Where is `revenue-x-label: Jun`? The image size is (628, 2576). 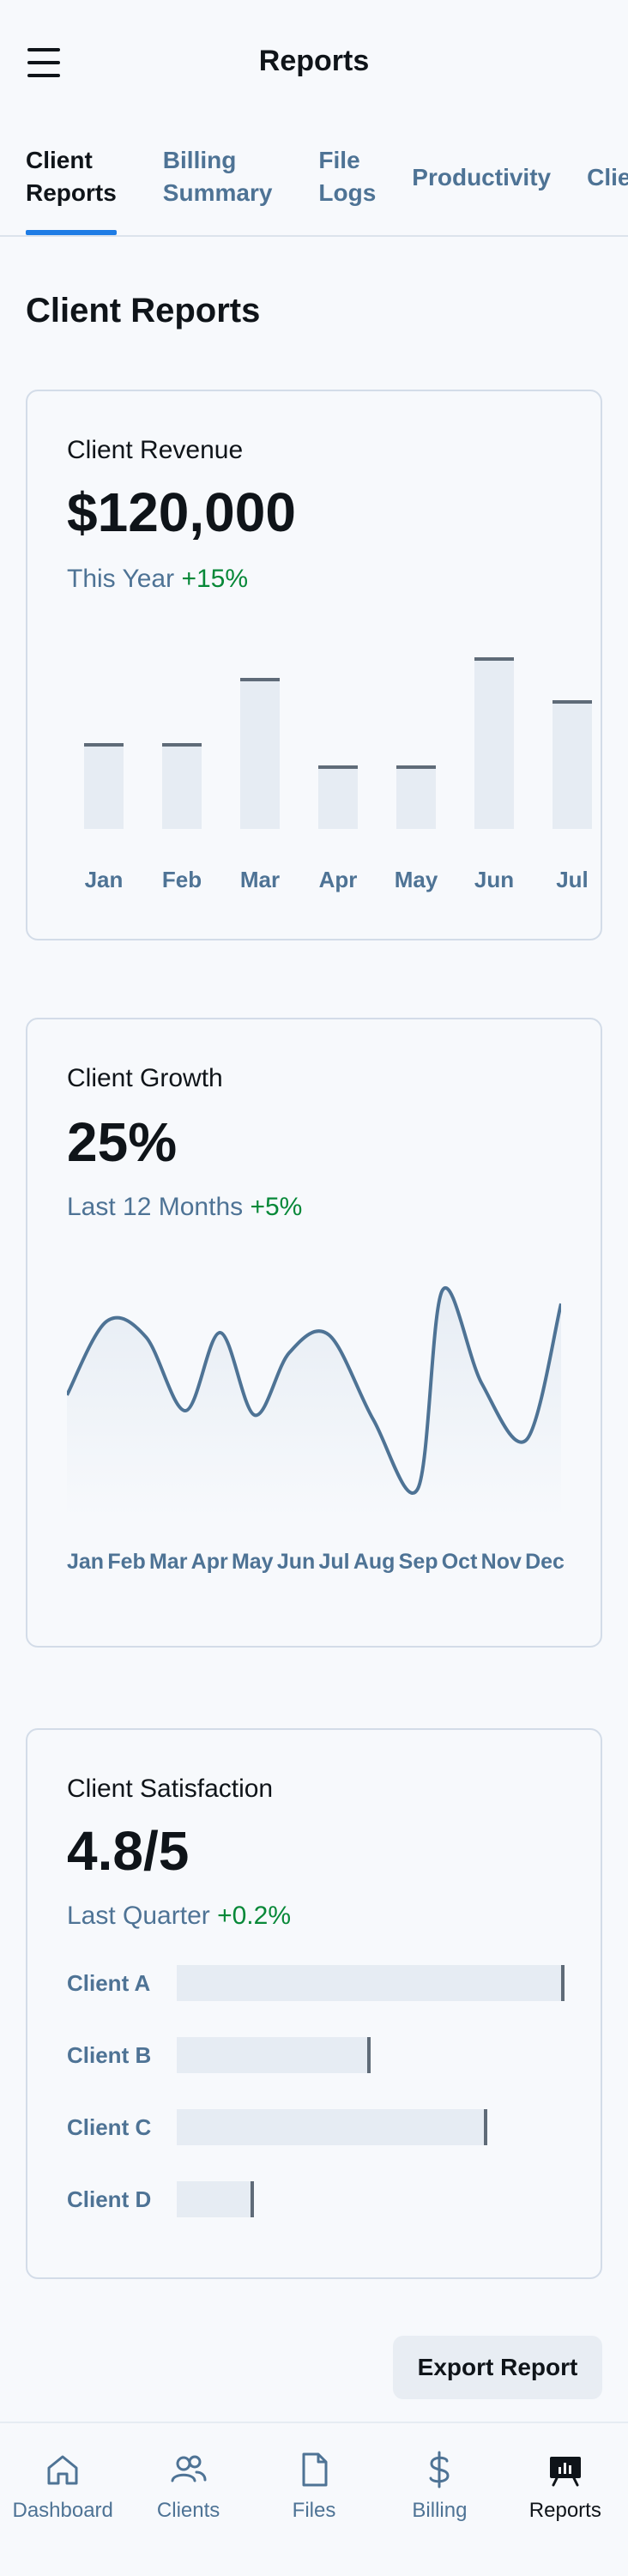
revenue-x-label: Jun is located at coordinates (494, 879).